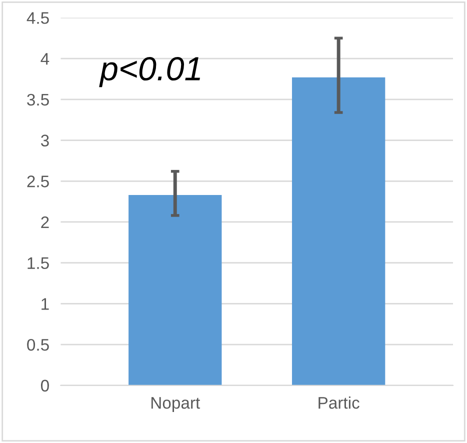  I want to click on y-tick-label: 1.5, so click(38, 263).